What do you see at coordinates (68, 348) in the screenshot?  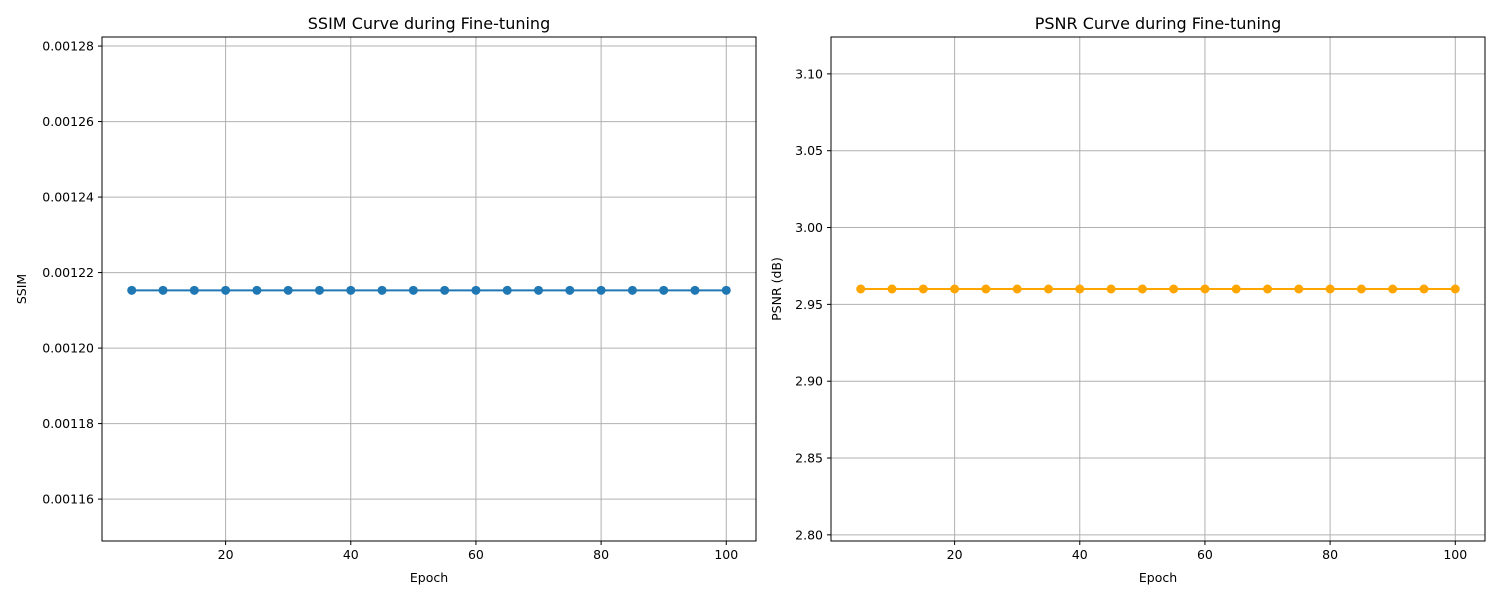 I see `y-tick-label: 0.00120` at bounding box center [68, 348].